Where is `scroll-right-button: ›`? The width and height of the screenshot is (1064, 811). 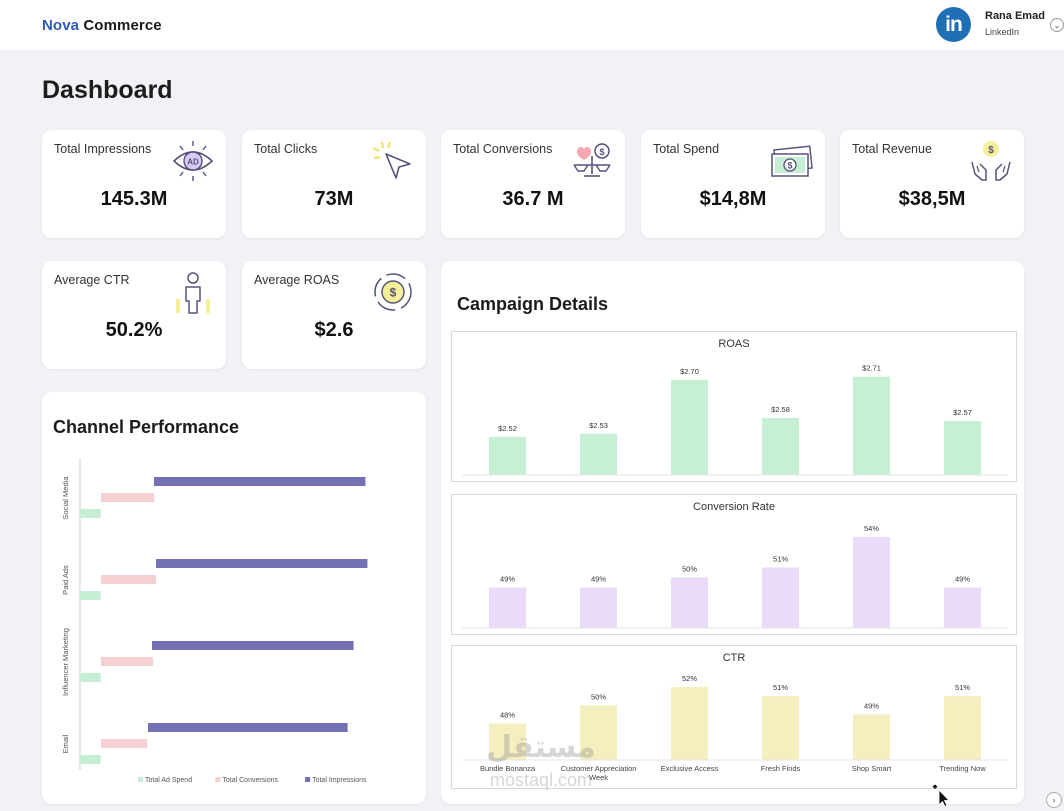 scroll-right-button: › is located at coordinates (1054, 800).